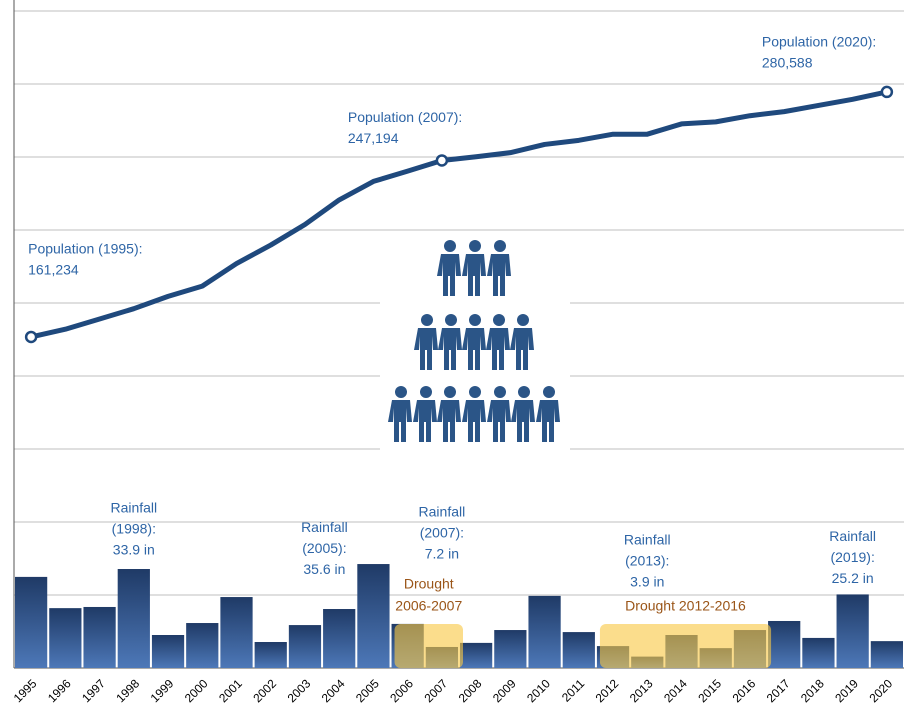 This screenshot has width=904, height=711. What do you see at coordinates (196, 690) in the screenshot?
I see `x-tick-label: 2000` at bounding box center [196, 690].